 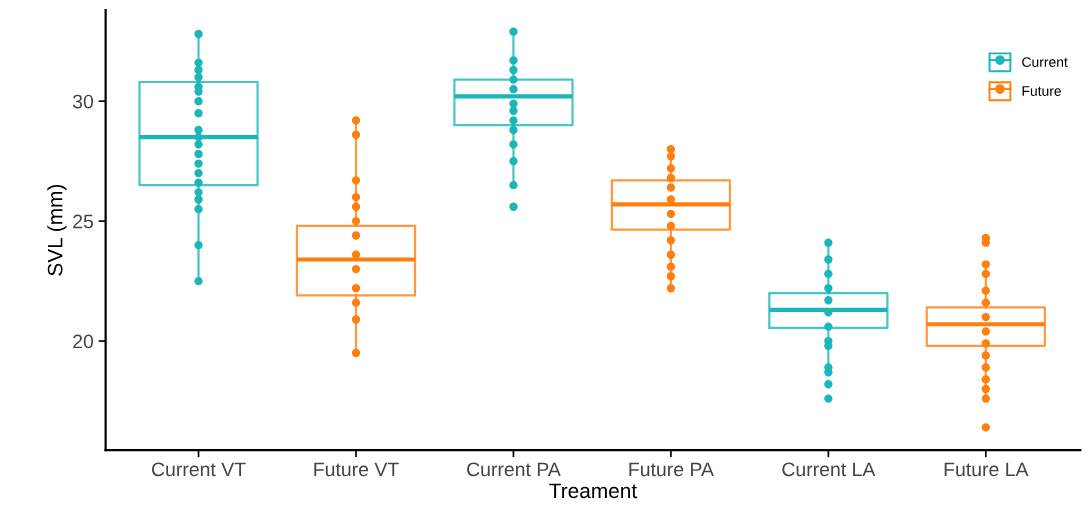 What do you see at coordinates (671, 469) in the screenshot?
I see `x-tick-label: Future PA` at bounding box center [671, 469].